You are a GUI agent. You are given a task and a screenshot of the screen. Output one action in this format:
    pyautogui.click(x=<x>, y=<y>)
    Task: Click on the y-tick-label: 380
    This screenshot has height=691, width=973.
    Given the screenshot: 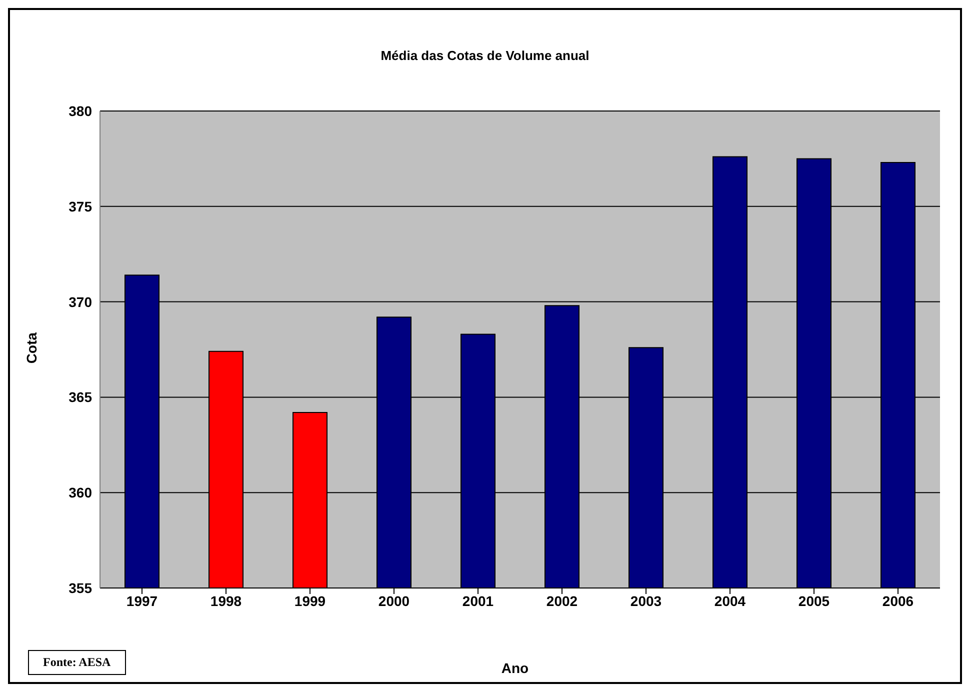 What is the action you would take?
    pyautogui.click(x=80, y=110)
    